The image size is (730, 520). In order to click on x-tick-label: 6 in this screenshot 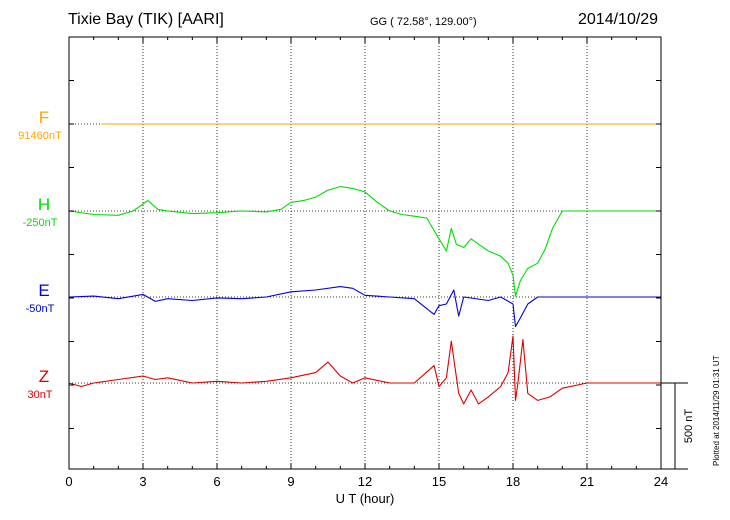, I will do `click(216, 481)`.